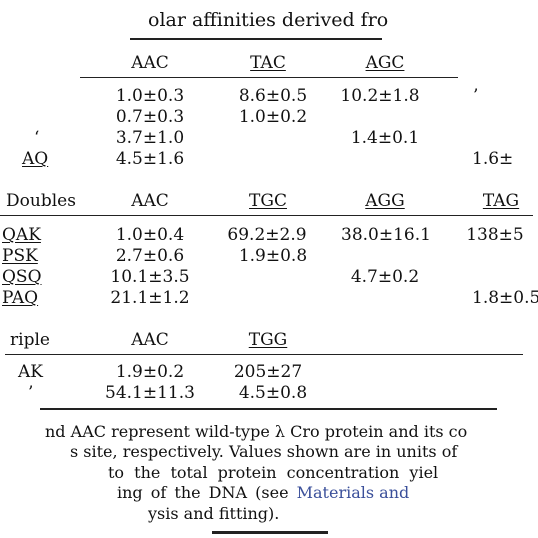  I want to click on top-rule, so click(256, 39).